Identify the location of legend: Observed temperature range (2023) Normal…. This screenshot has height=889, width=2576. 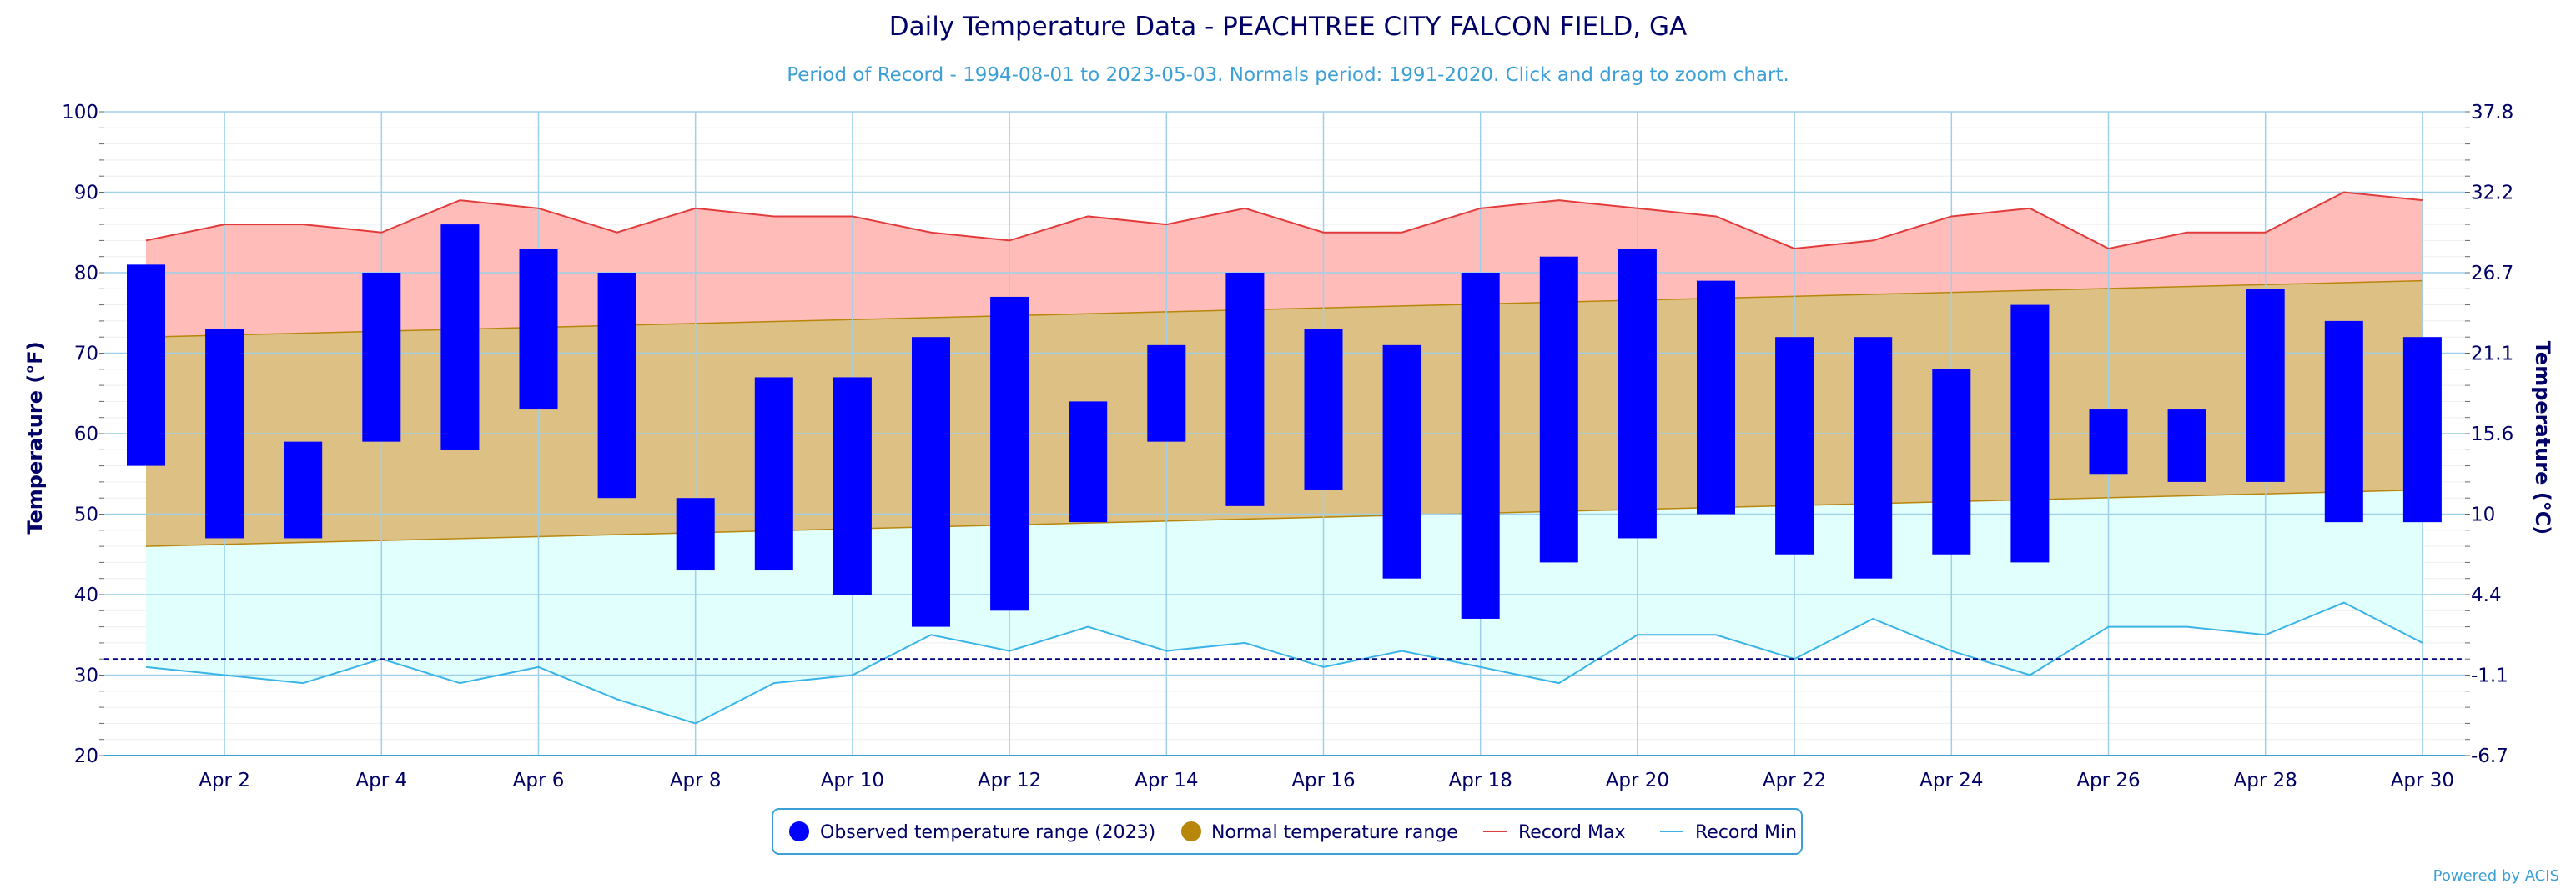
(1287, 831).